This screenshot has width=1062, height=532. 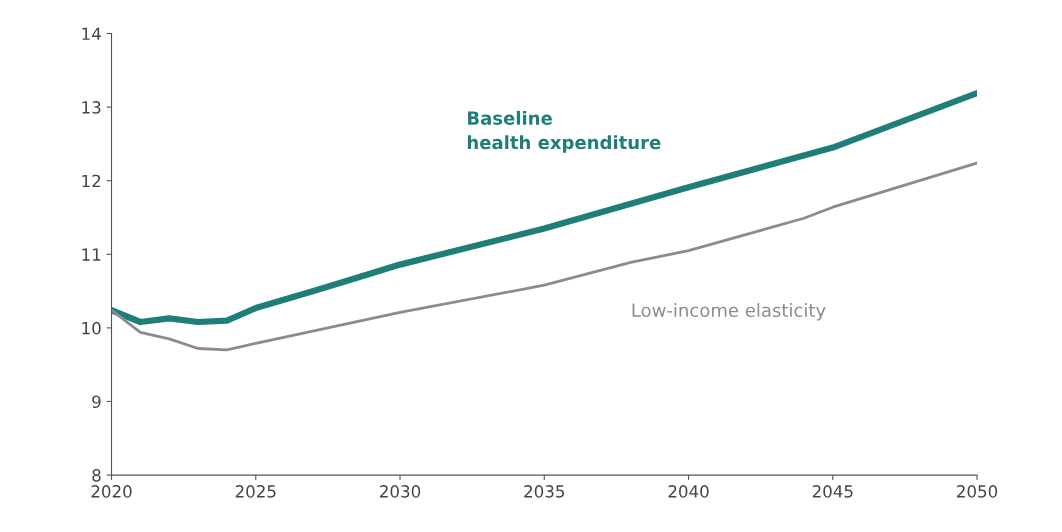 I want to click on y-tick-label: 9, so click(x=96, y=402).